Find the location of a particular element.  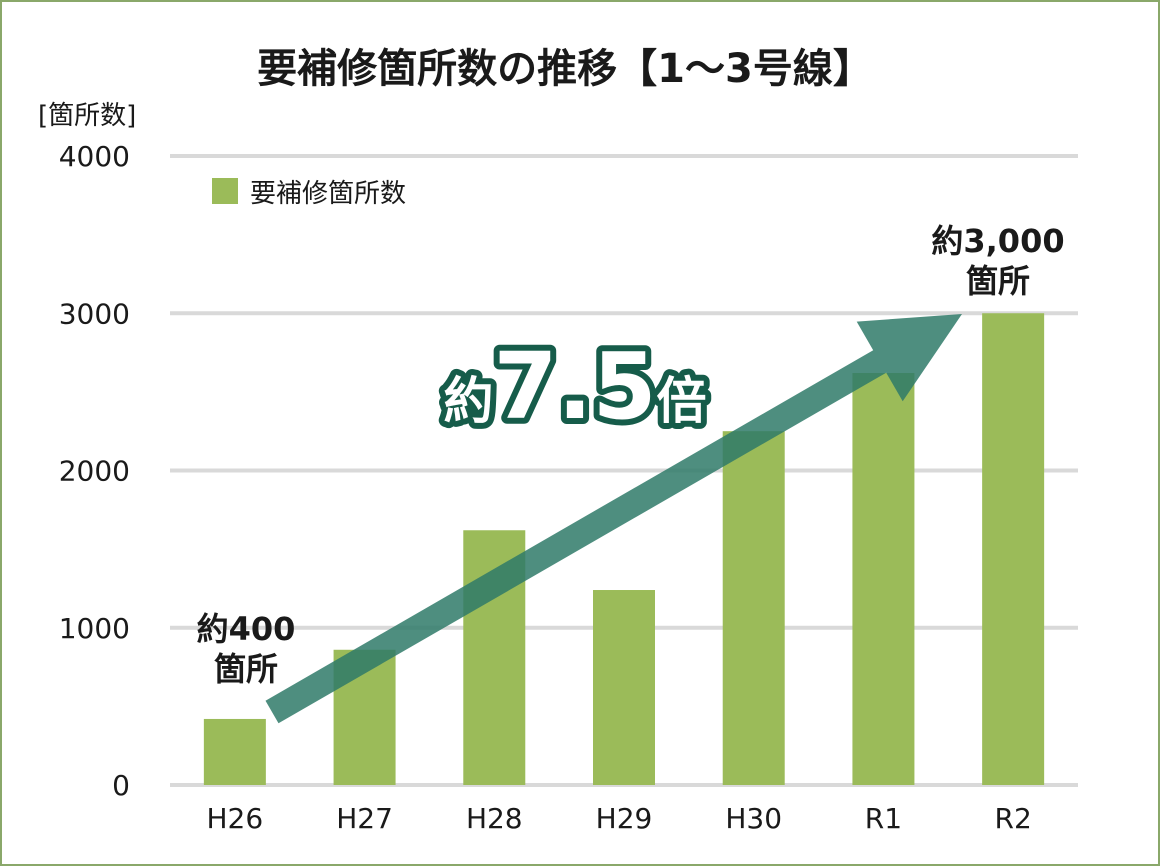

y-axis-ticks: 0 1000 2000 3000 4000 is located at coordinates (94, 471).